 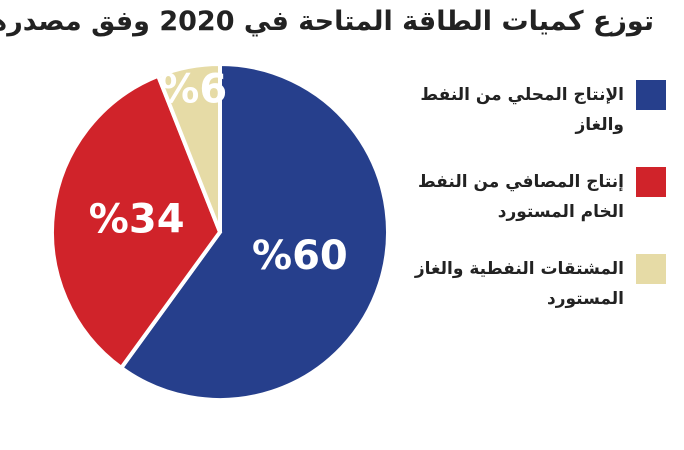 I want to click on value-label: %60, so click(x=300, y=256).